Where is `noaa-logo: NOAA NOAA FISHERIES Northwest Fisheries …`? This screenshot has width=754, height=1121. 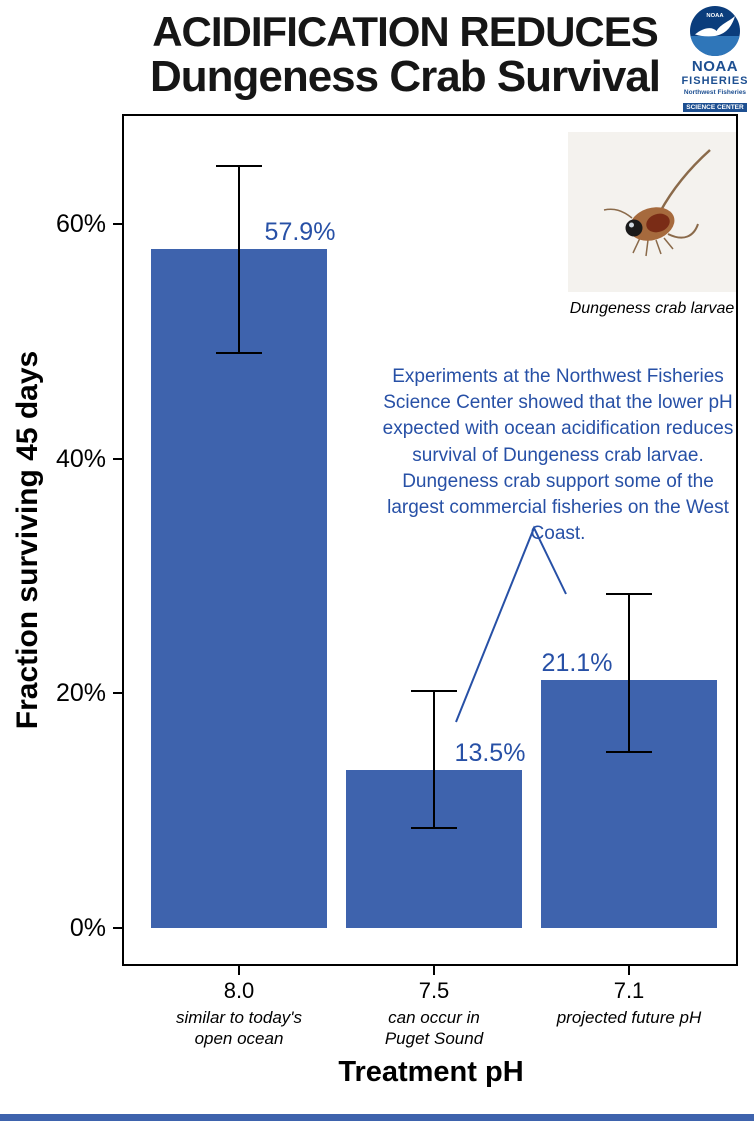
noaa-logo: NOAA NOAA FISHERIES Northwest Fisheries … is located at coordinates (715, 60).